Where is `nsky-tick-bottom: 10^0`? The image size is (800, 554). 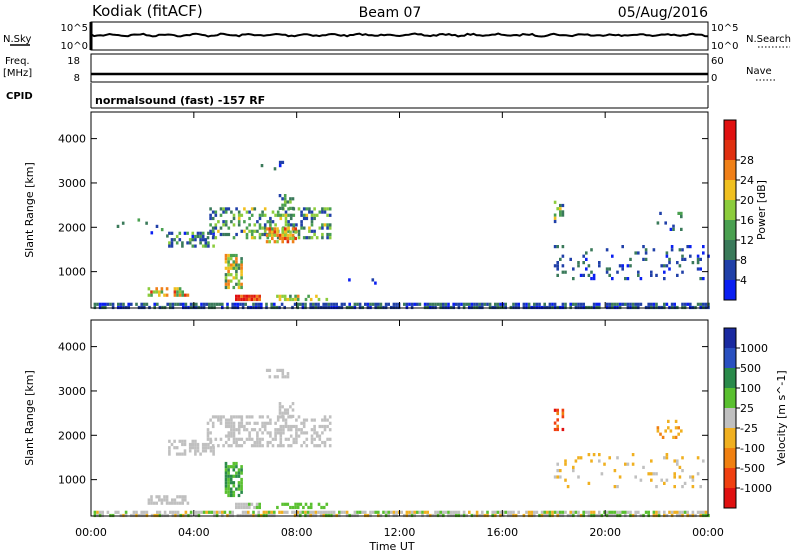
nsky-tick-bottom: 10^0 is located at coordinates (74, 46).